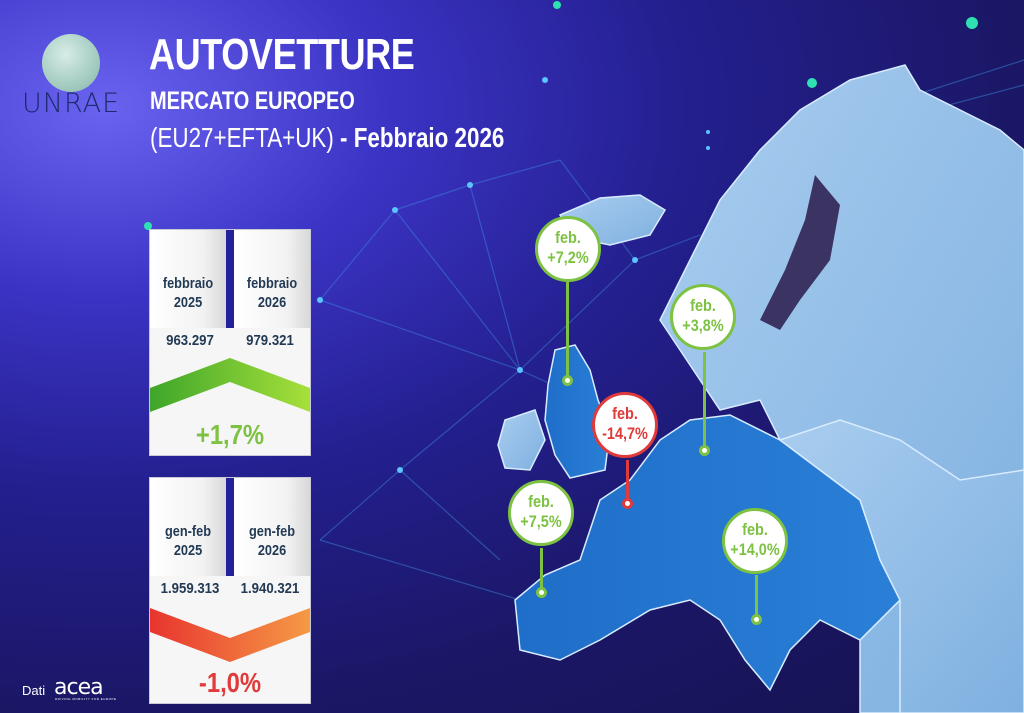  I want to click on page-title: AUTOVETTURE, so click(282, 54).